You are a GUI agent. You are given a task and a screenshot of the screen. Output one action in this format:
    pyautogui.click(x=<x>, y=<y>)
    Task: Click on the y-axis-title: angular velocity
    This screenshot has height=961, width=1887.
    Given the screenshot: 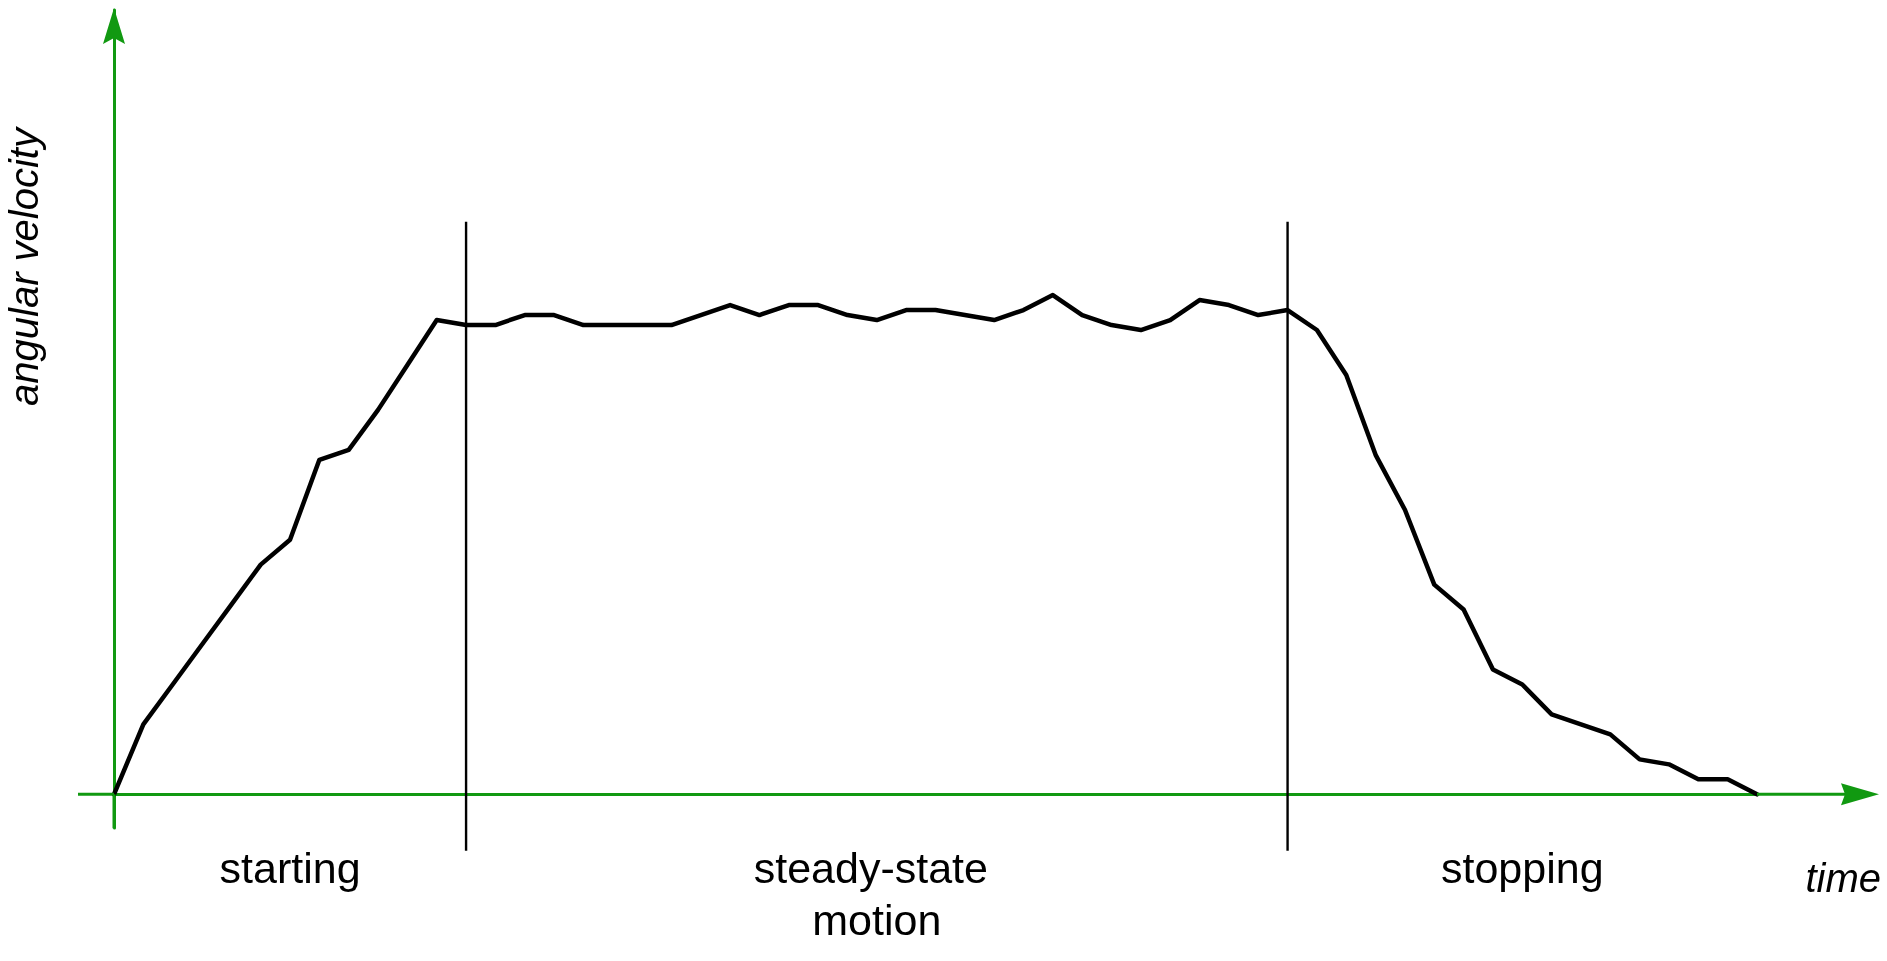 What is the action you would take?
    pyautogui.click(x=24, y=265)
    